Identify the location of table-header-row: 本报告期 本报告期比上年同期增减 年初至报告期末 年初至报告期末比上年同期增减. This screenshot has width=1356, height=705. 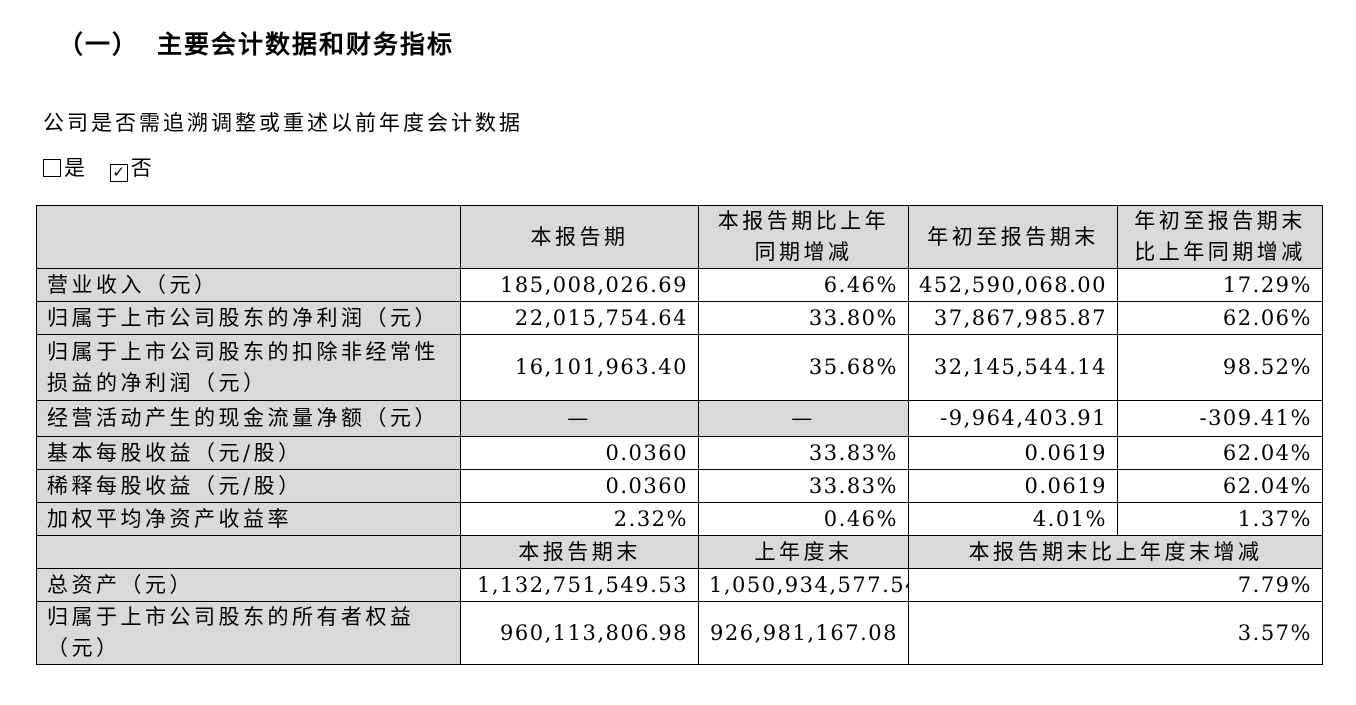
(679, 237).